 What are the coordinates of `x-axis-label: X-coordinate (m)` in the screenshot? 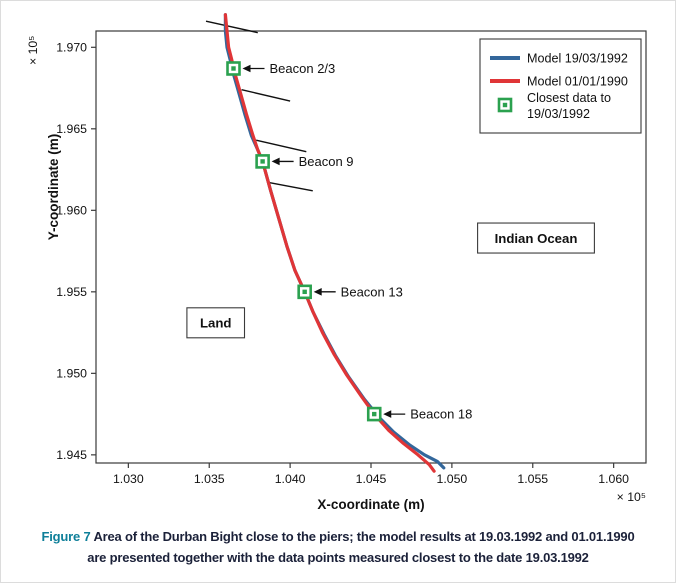 It's located at (370, 504).